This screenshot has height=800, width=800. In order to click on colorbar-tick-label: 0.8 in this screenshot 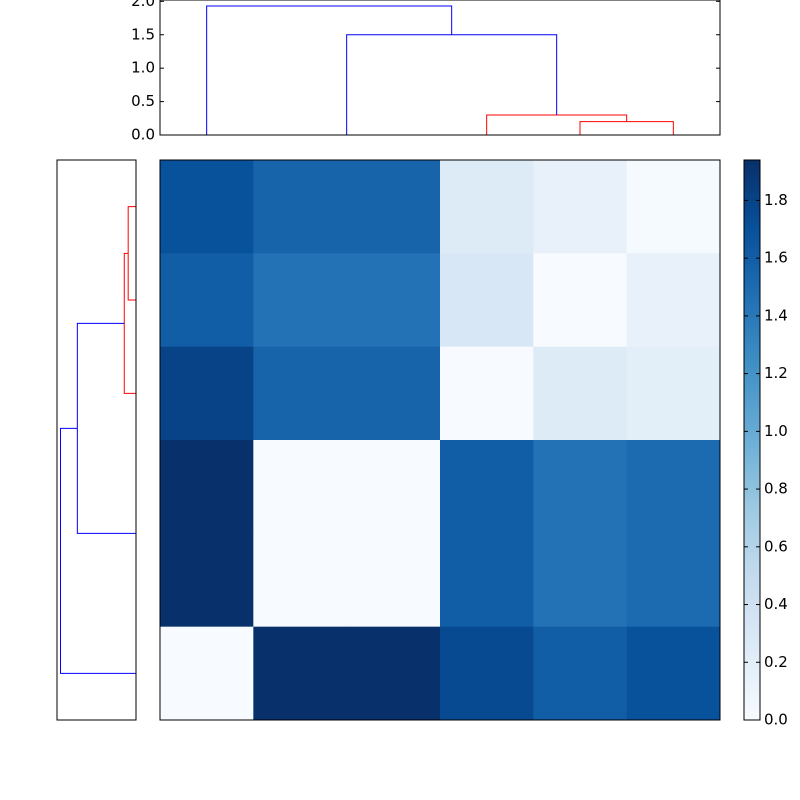, I will do `click(776, 489)`.